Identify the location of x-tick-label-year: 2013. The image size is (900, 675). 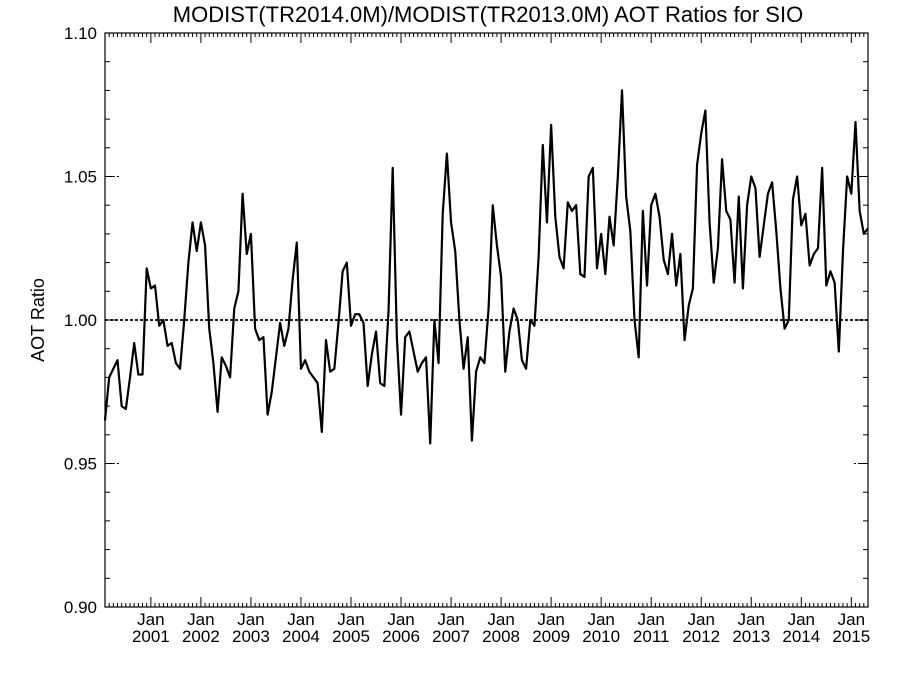
(751, 636).